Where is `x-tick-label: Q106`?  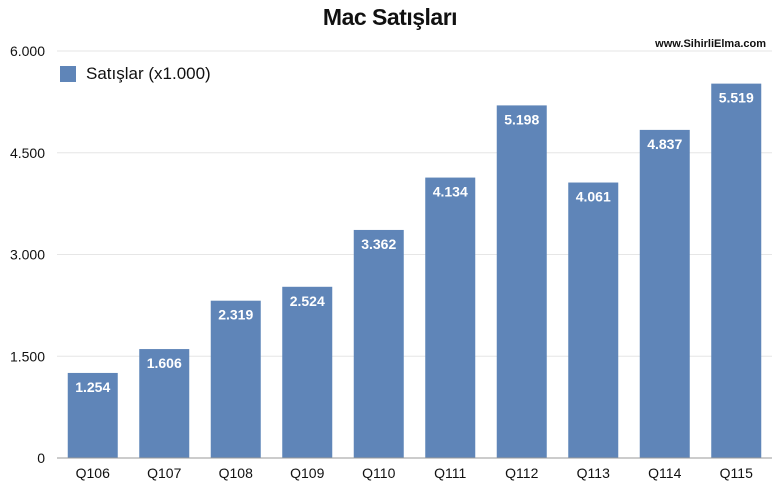
x-tick-label: Q106 is located at coordinates (93, 473).